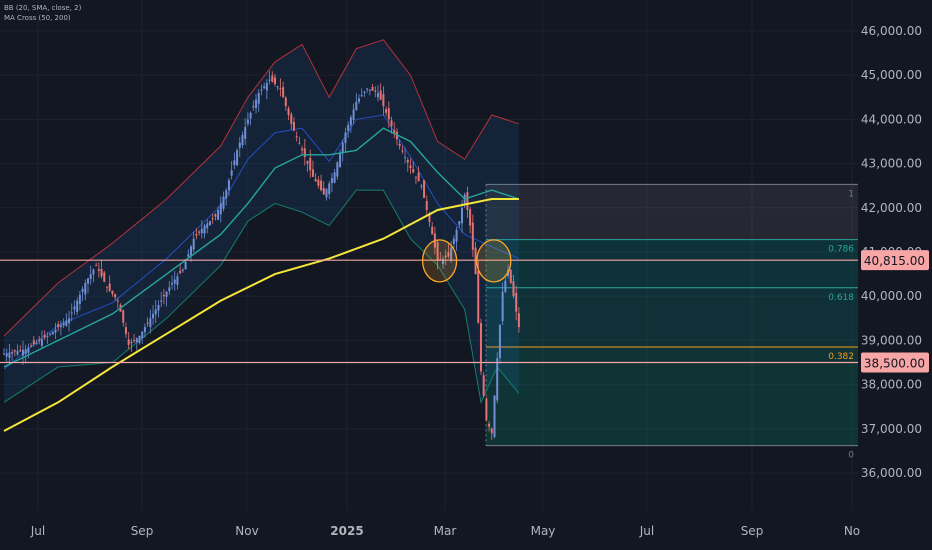 Image resolution: width=932 pixels, height=550 pixels. I want to click on x-tick-label: No, so click(852, 531).